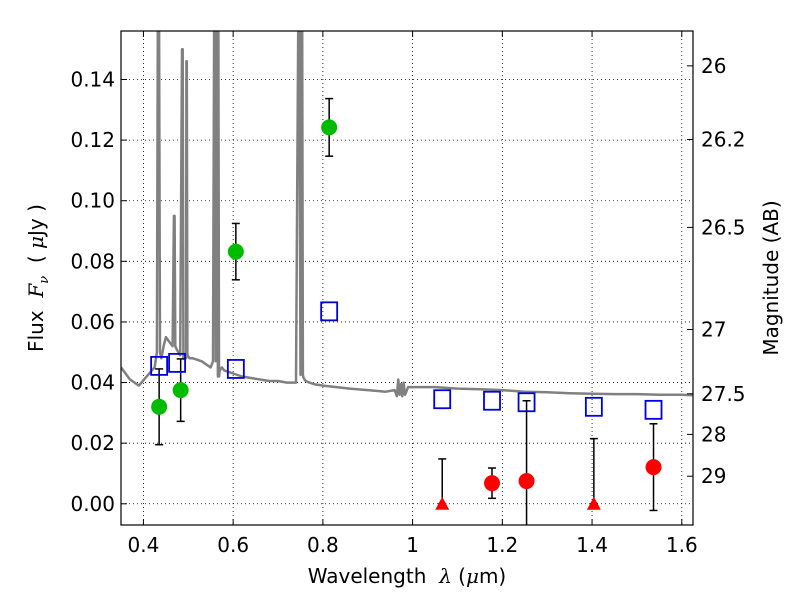 This screenshot has height=600, width=800. I want to click on y-axis-ticks: 0.00 0.02 0.04 0.06 0.08 0.10 0.12 0.14, so click(98, 291).